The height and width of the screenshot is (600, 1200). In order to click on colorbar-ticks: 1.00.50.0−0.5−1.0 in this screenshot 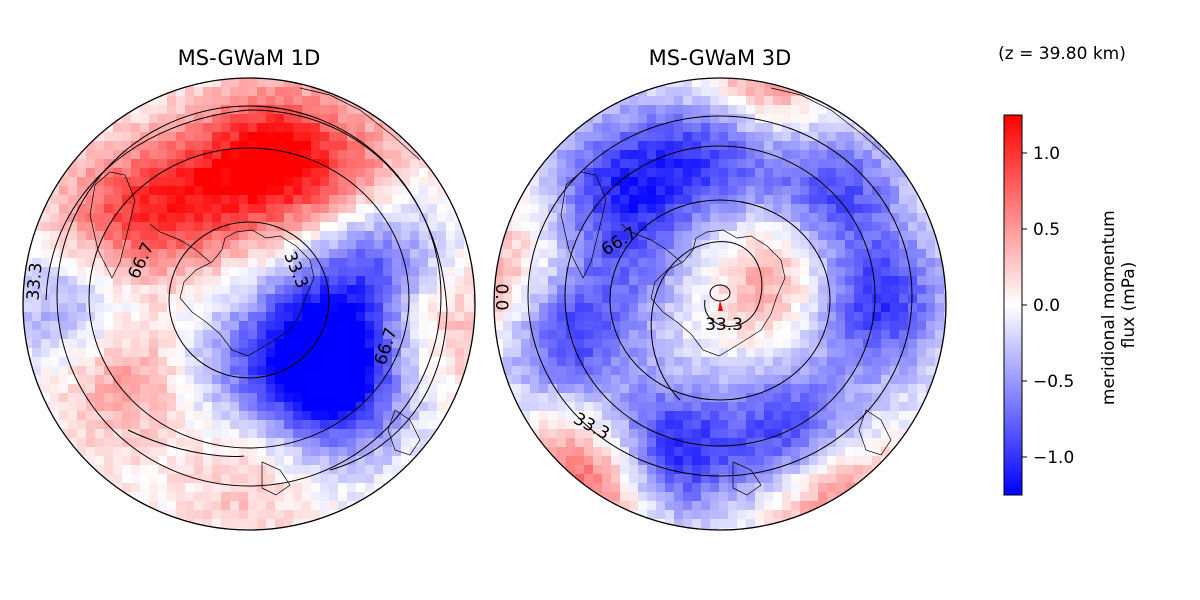, I will do `click(1048, 306)`.